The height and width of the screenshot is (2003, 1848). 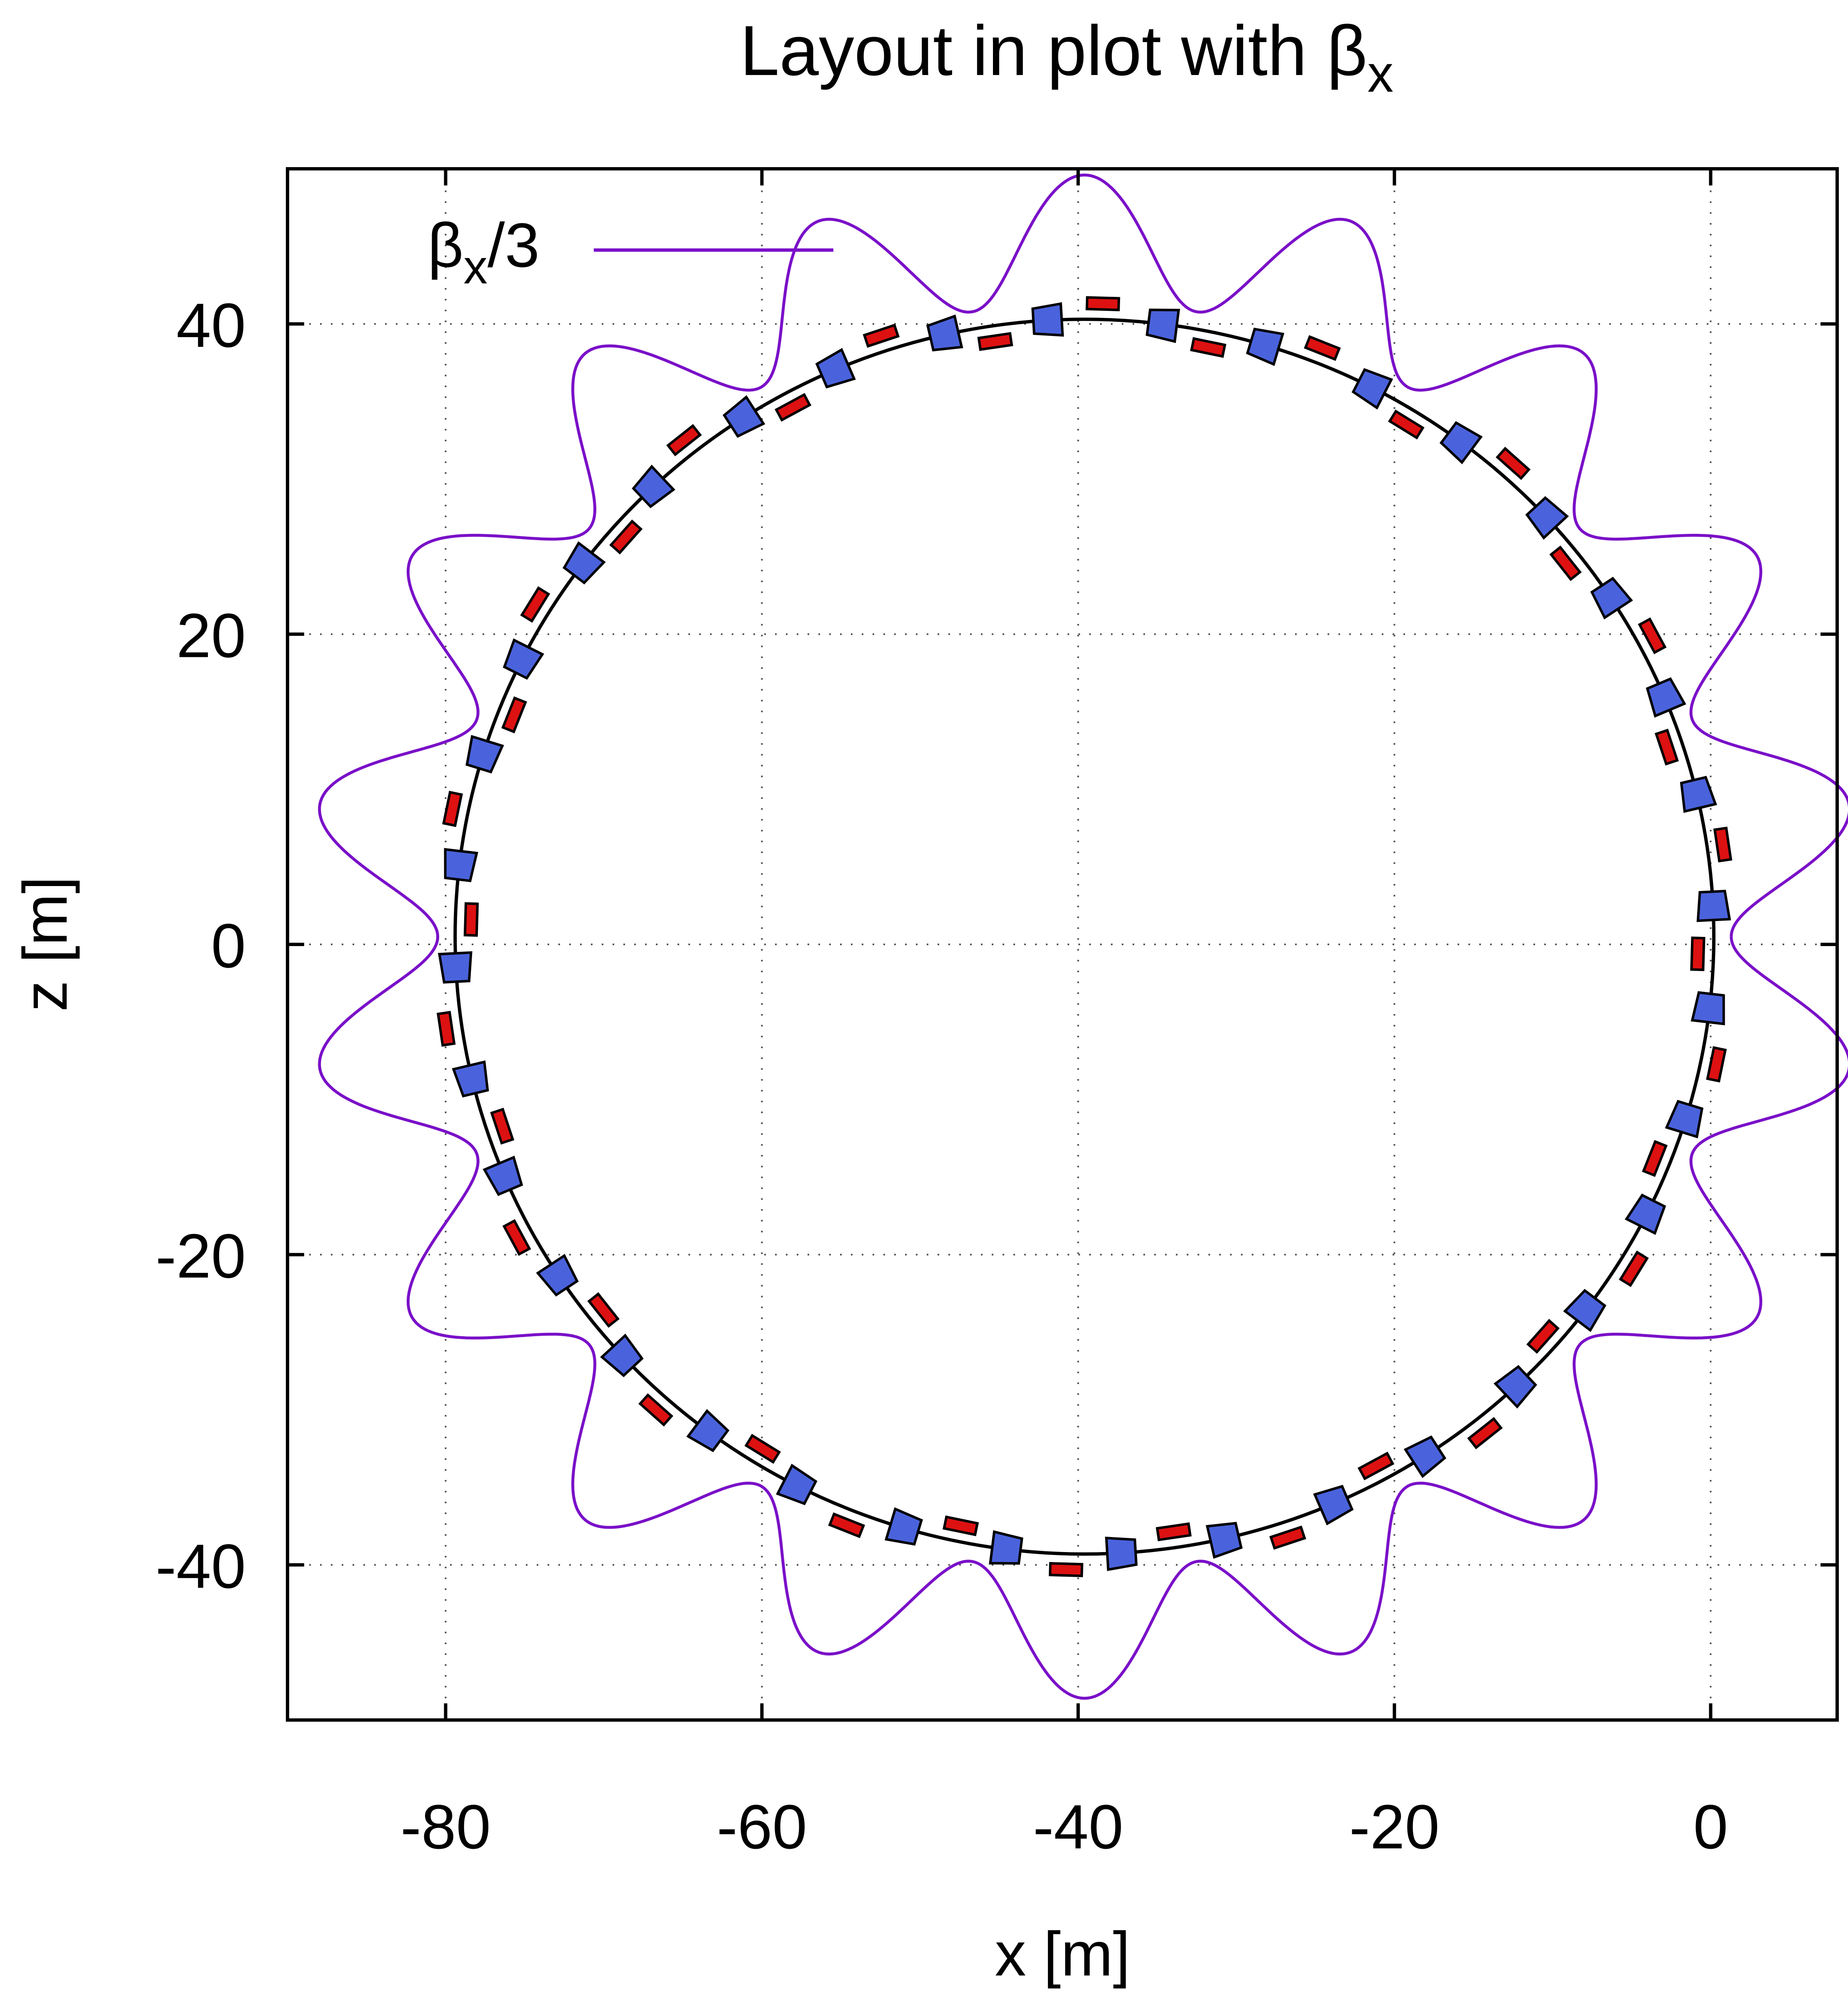 I want to click on y-axis-label: z [m], so click(x=45, y=944).